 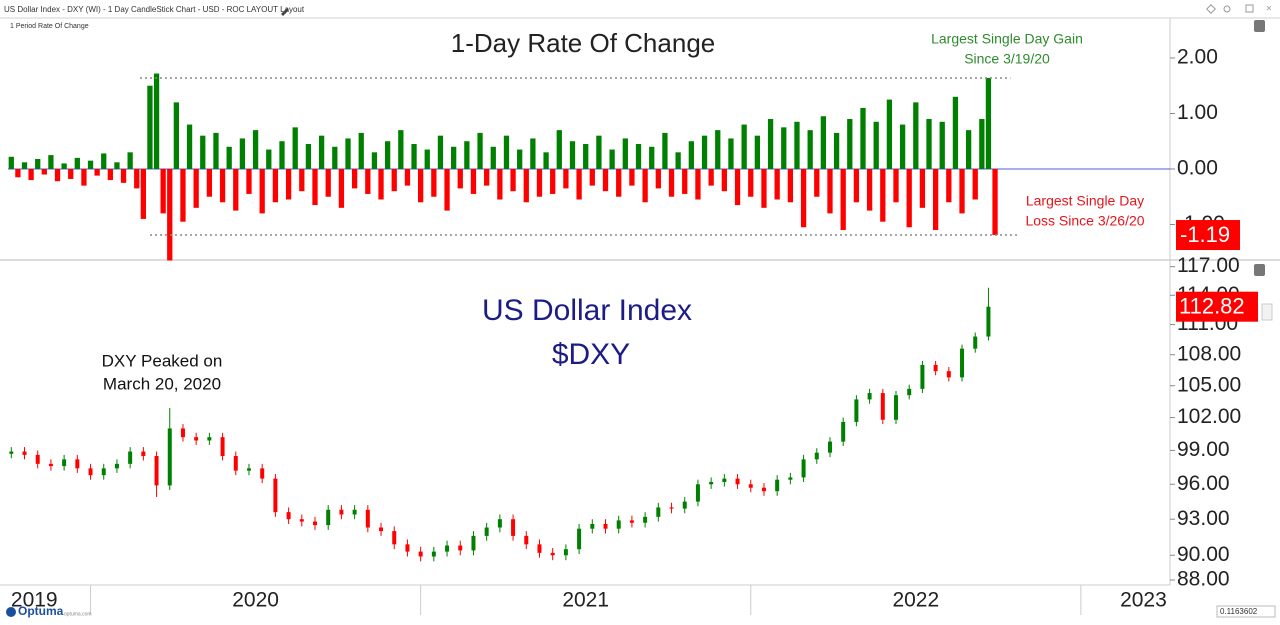 What do you see at coordinates (1203, 449) in the screenshot?
I see `y-tick-label: 99.00` at bounding box center [1203, 449].